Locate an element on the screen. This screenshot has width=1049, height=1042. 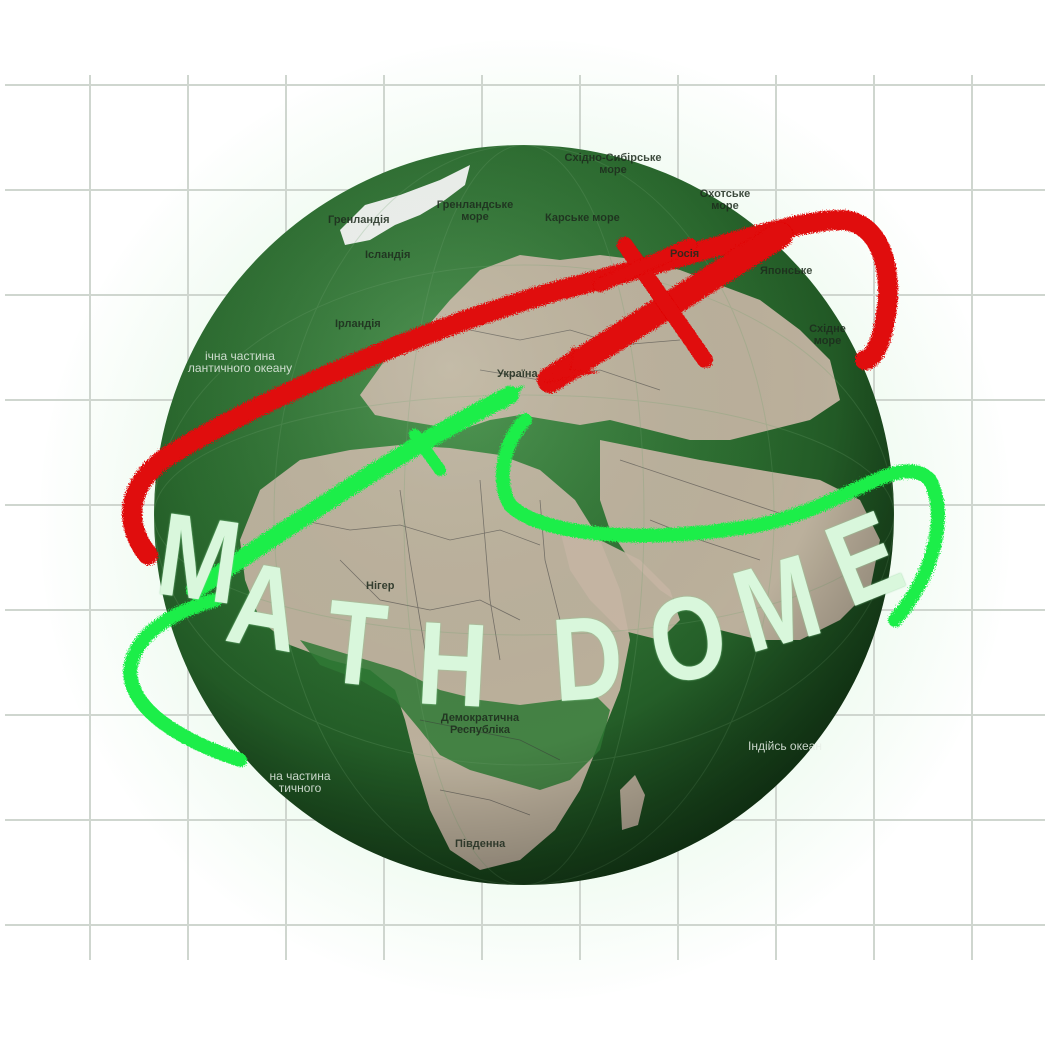
map-label-japan-sea: Японське is located at coordinates (786, 271).